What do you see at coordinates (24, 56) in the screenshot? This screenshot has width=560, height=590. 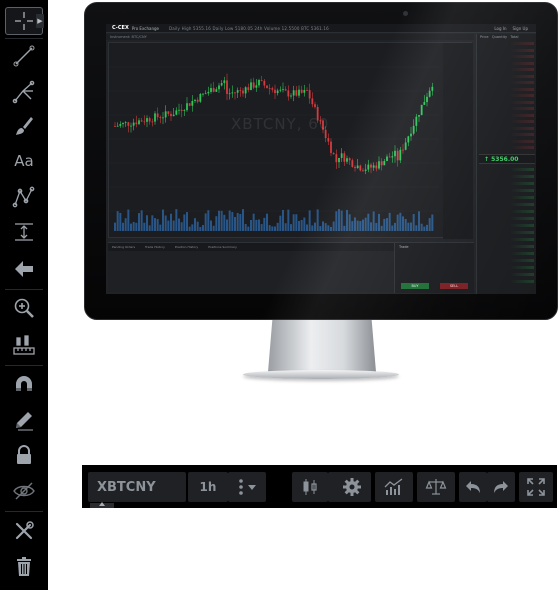 I see `trend-line-icon` at bounding box center [24, 56].